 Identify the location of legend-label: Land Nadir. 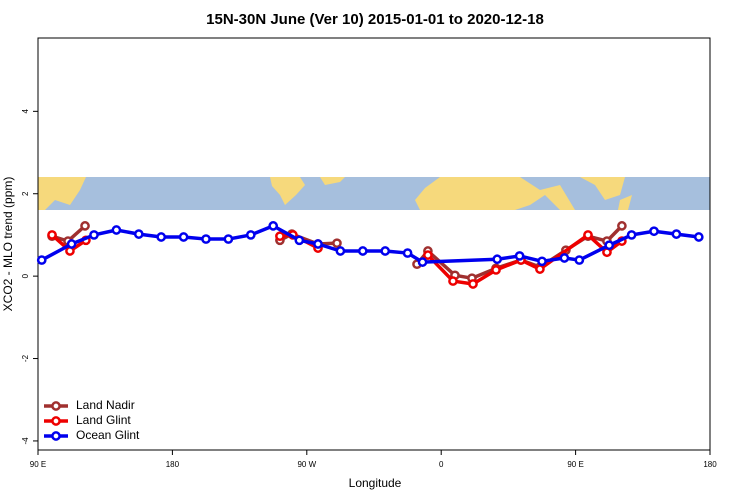
(105, 405).